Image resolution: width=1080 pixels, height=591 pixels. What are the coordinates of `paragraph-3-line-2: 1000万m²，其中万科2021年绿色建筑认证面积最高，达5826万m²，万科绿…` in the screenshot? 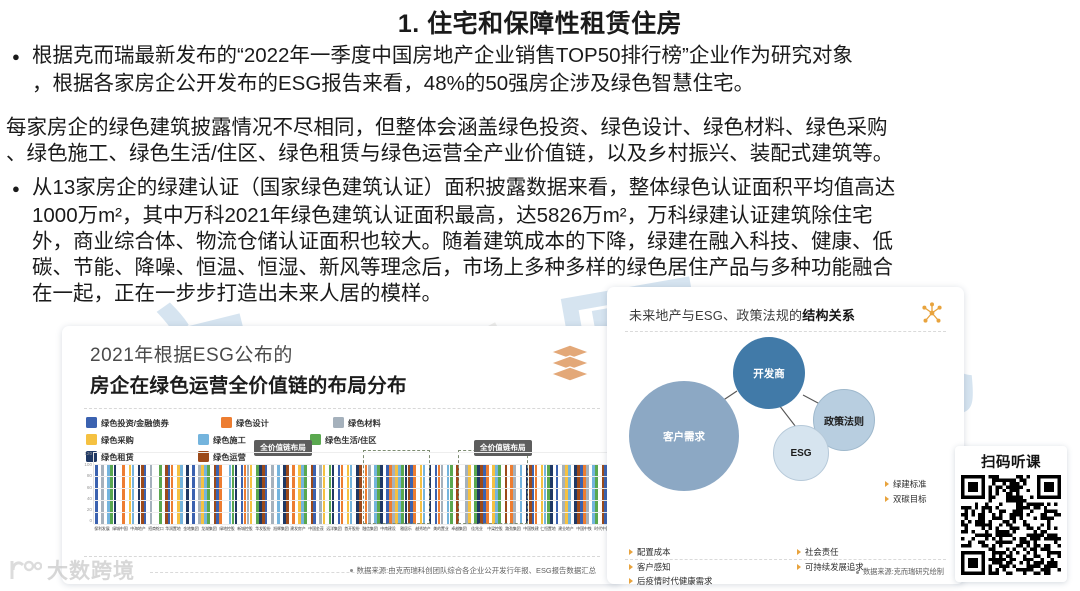 It's located at (452, 215).